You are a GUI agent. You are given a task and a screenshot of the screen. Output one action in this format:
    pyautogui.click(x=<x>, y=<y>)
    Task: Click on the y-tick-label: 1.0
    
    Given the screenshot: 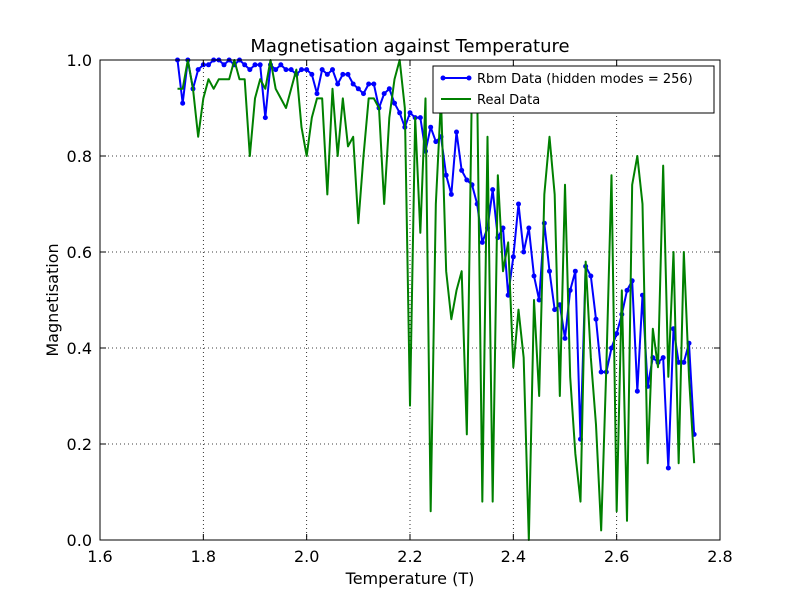 What is the action you would take?
    pyautogui.click(x=79, y=60)
    